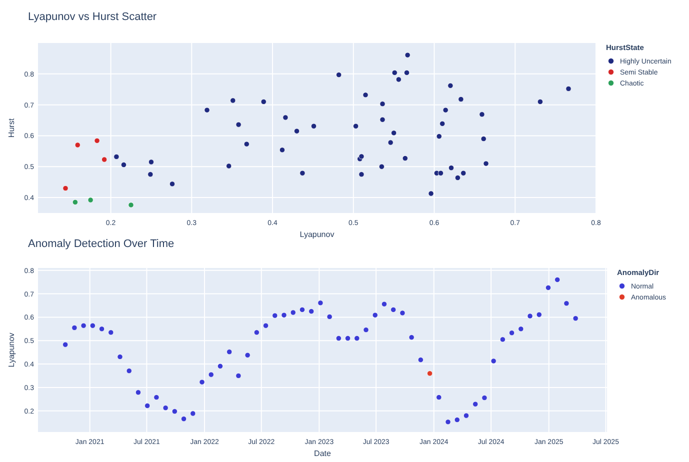  I want to click on y-axis-title: Lyapunov, so click(11, 350).